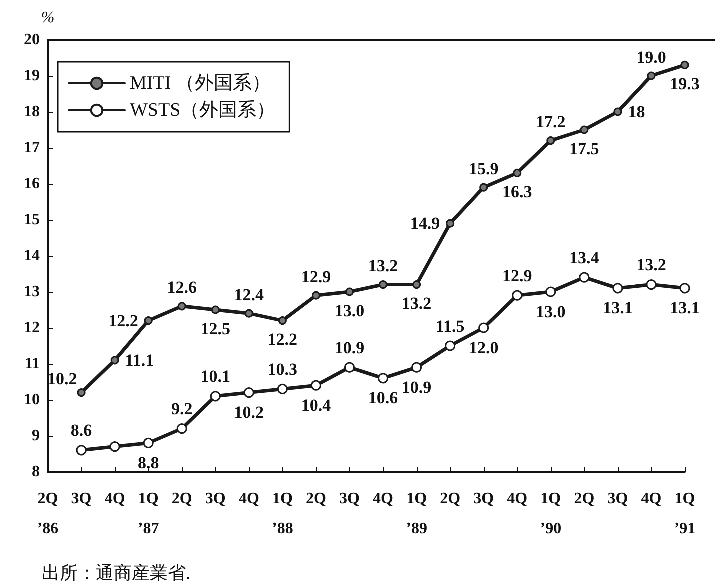 Image resolution: width=715 pixels, height=584 pixels. What do you see at coordinates (283, 514) in the screenshot?
I see `x-tick-label: 1Q ’88` at bounding box center [283, 514].